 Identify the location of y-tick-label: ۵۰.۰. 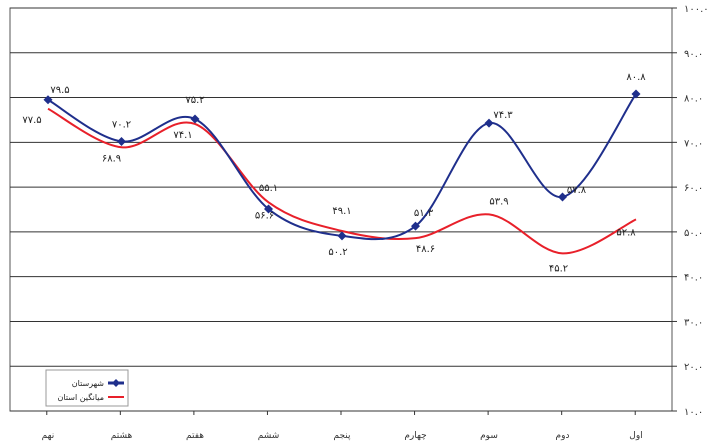
(693, 233).